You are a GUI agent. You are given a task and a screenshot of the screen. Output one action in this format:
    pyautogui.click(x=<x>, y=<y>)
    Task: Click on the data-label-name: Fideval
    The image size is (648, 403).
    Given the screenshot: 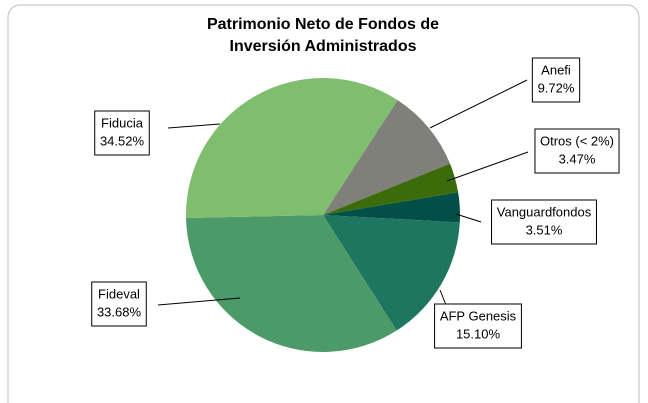 What is the action you would take?
    pyautogui.click(x=119, y=293)
    